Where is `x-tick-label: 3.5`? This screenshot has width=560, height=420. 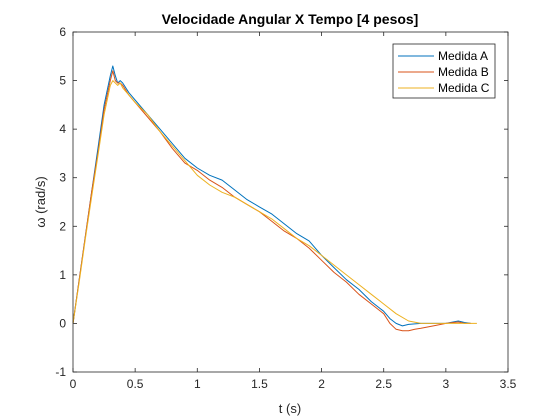 x-tick-label: 3.5 is located at coordinates (508, 384).